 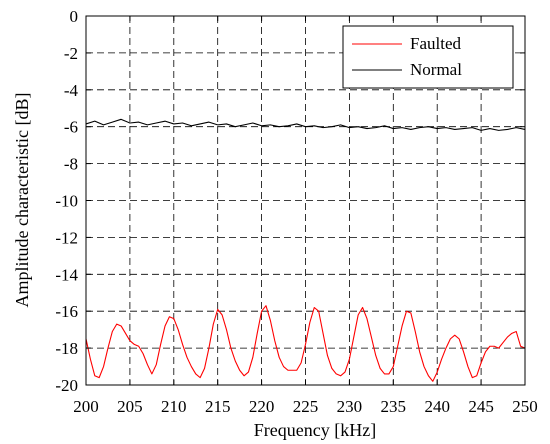 What do you see at coordinates (262, 406) in the screenshot?
I see `x-tick-label: 220` at bounding box center [262, 406].